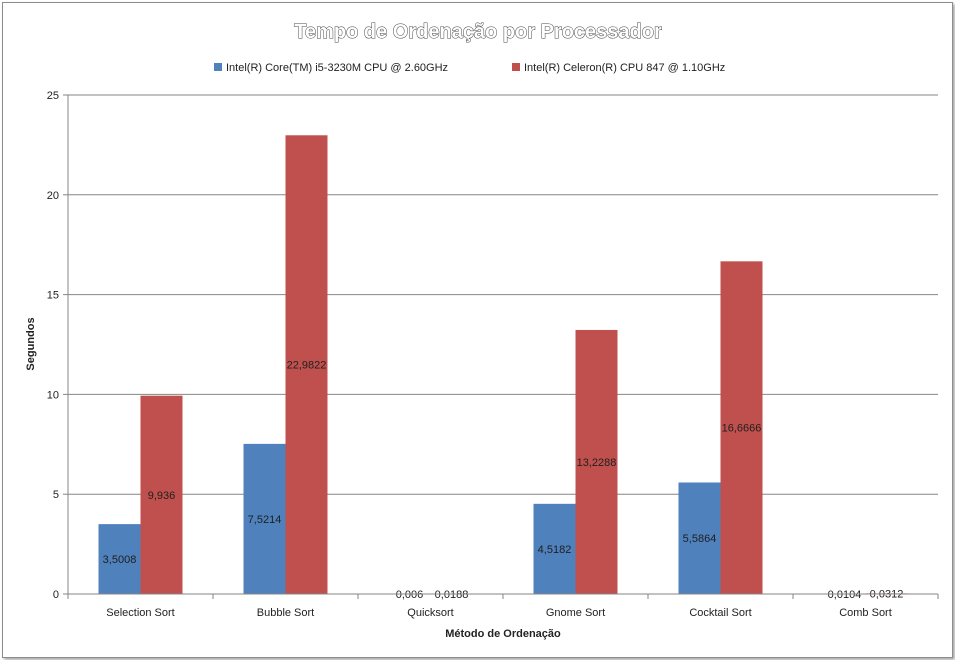 The image size is (955, 660). Describe the element at coordinates (53, 96) in the screenshot. I see `y-tick-label: 25` at that location.